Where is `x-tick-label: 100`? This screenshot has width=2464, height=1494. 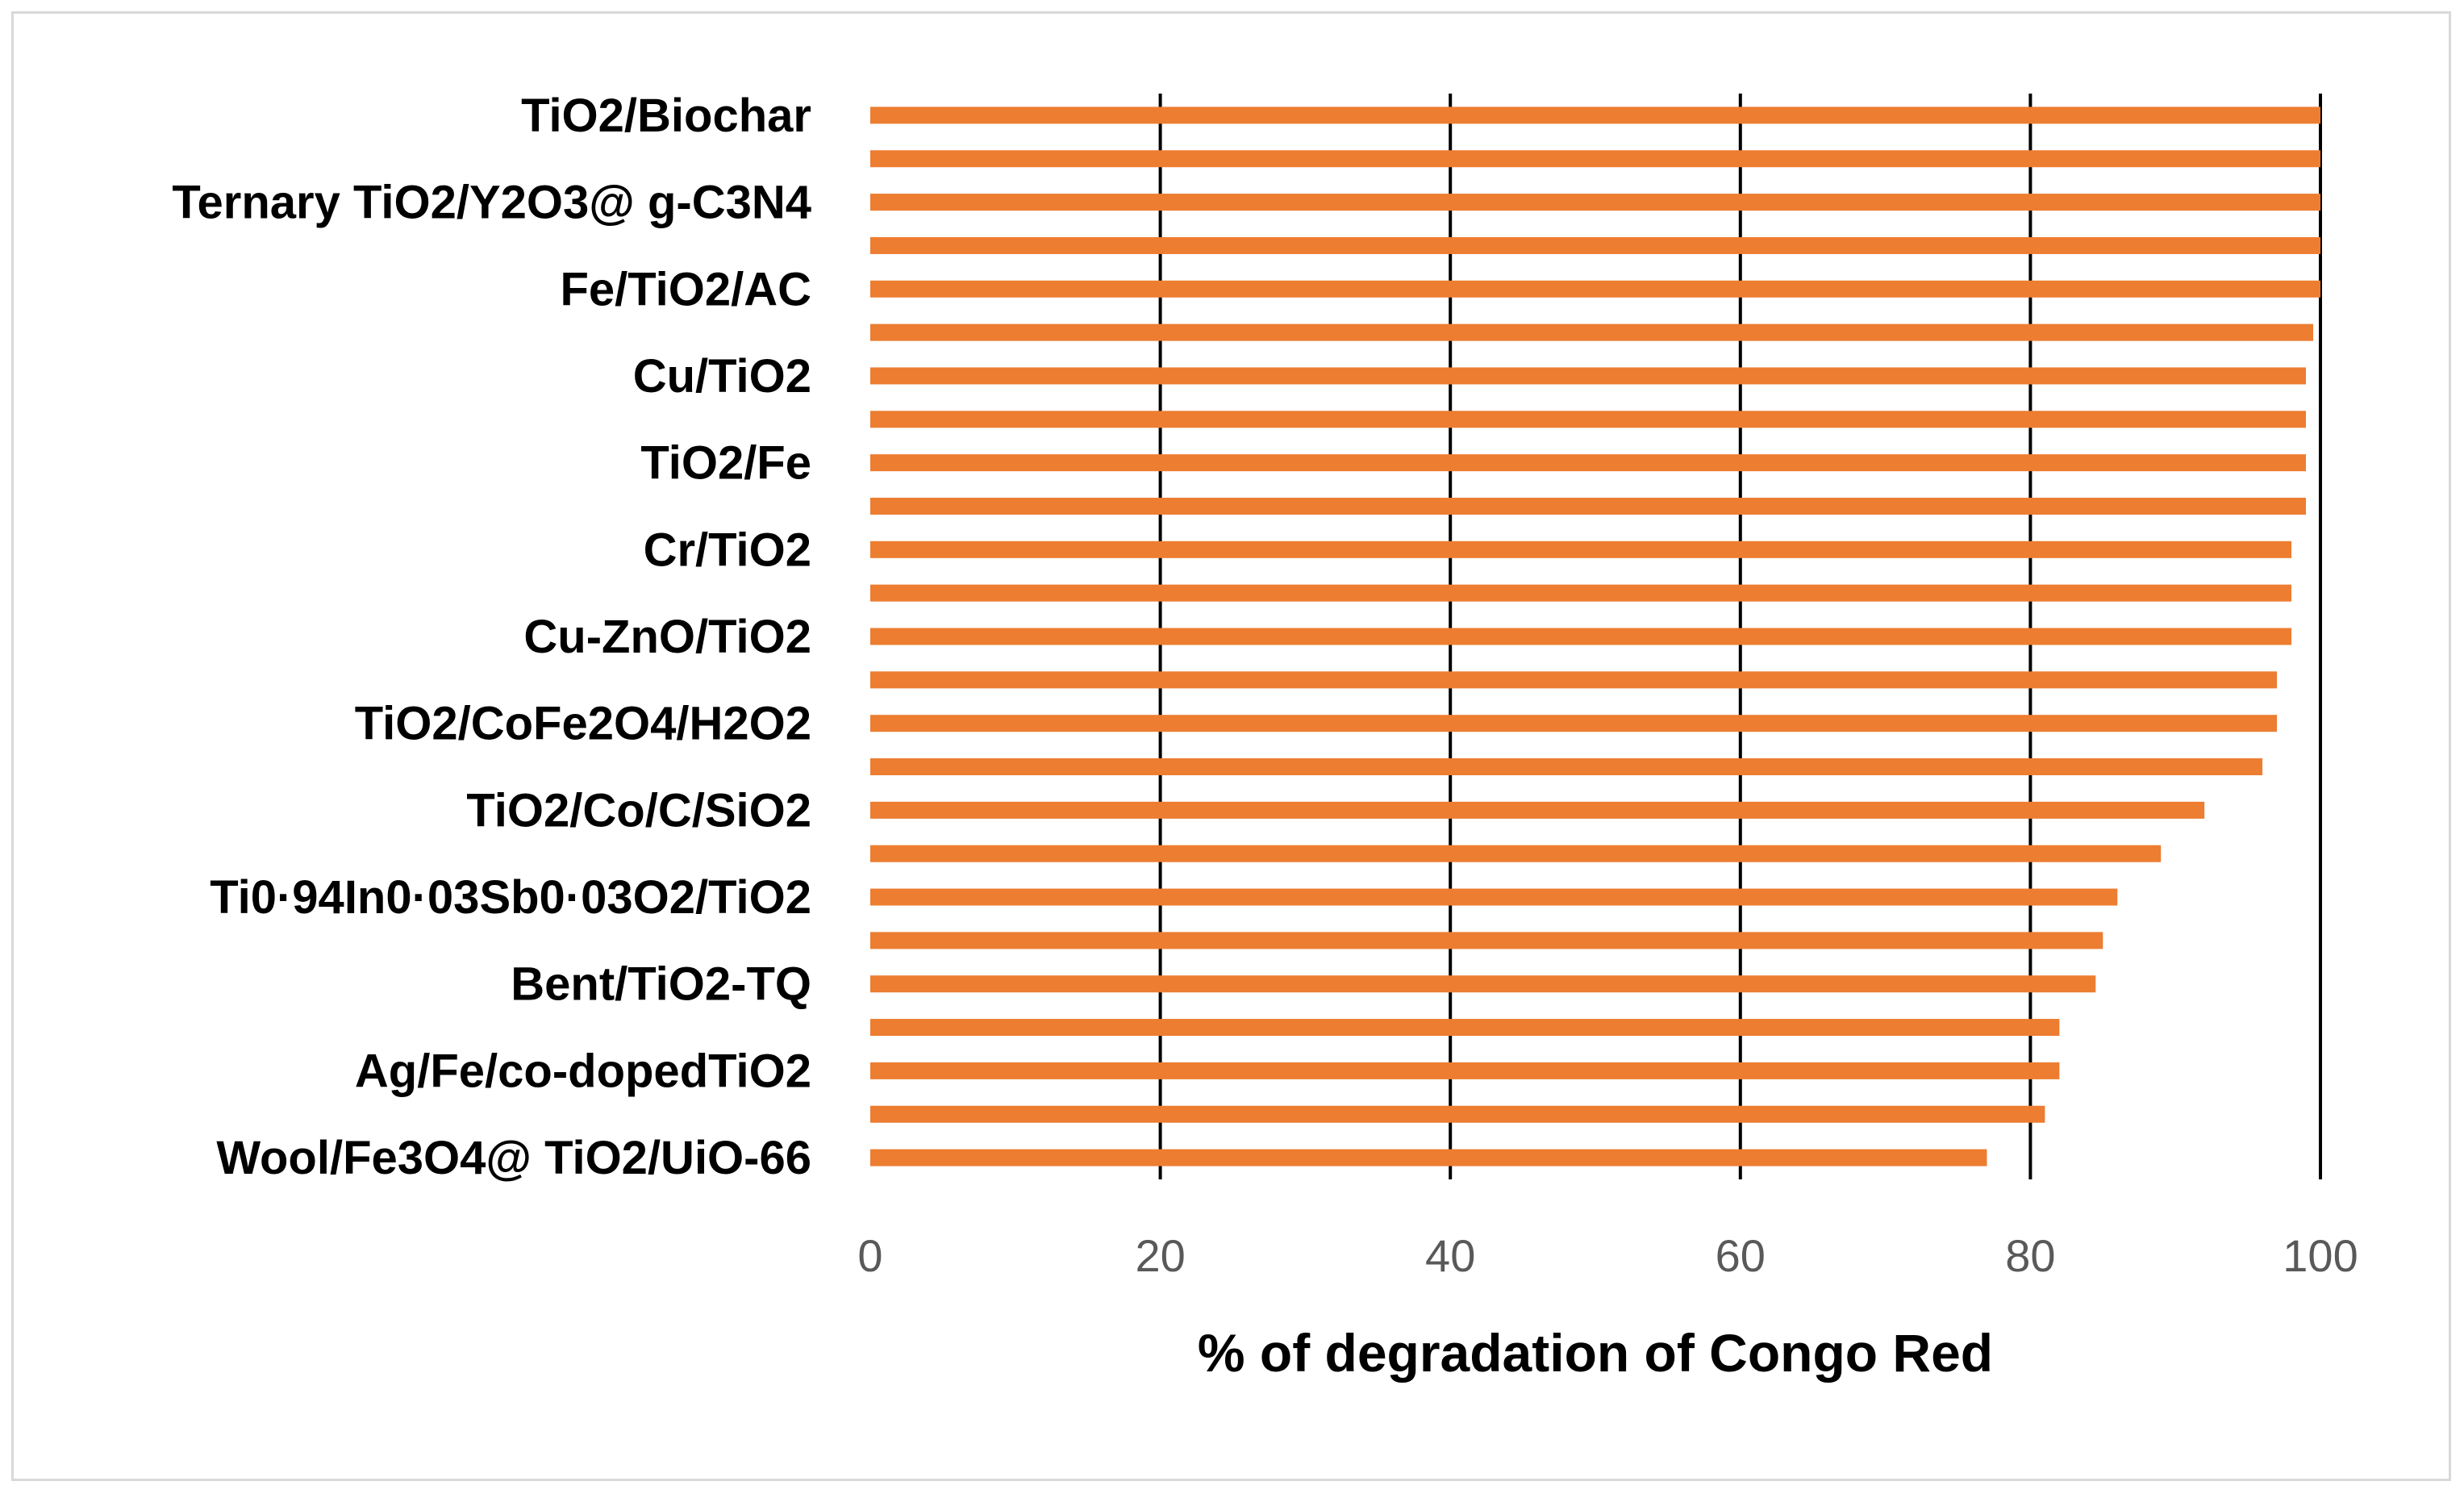 x-tick-label: 100 is located at coordinates (2320, 1256).